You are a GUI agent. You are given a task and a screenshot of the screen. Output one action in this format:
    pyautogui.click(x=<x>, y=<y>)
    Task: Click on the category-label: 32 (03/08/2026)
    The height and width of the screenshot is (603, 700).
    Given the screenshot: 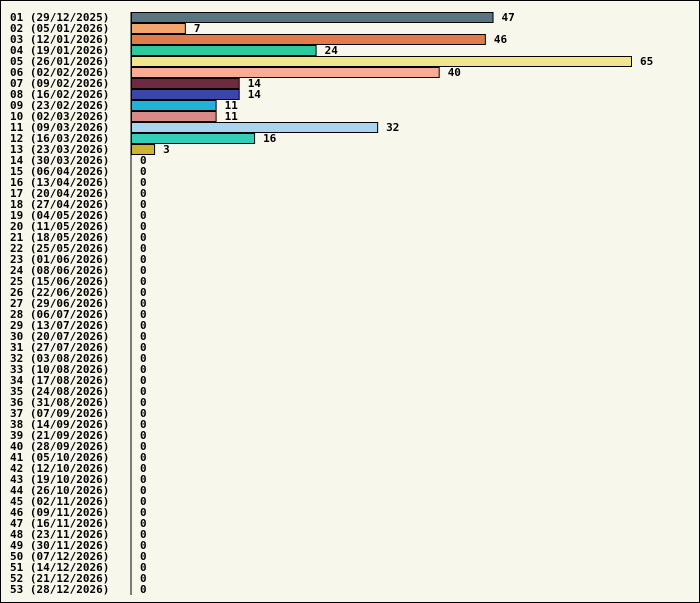 What is the action you would take?
    pyautogui.click(x=59, y=358)
    